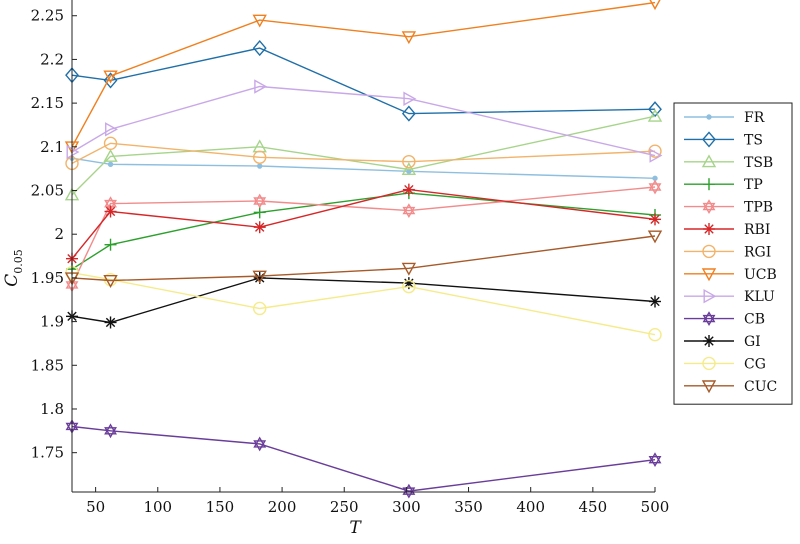 The image size is (800, 544). I want to click on legend-entry-gi: GI, so click(722, 342).